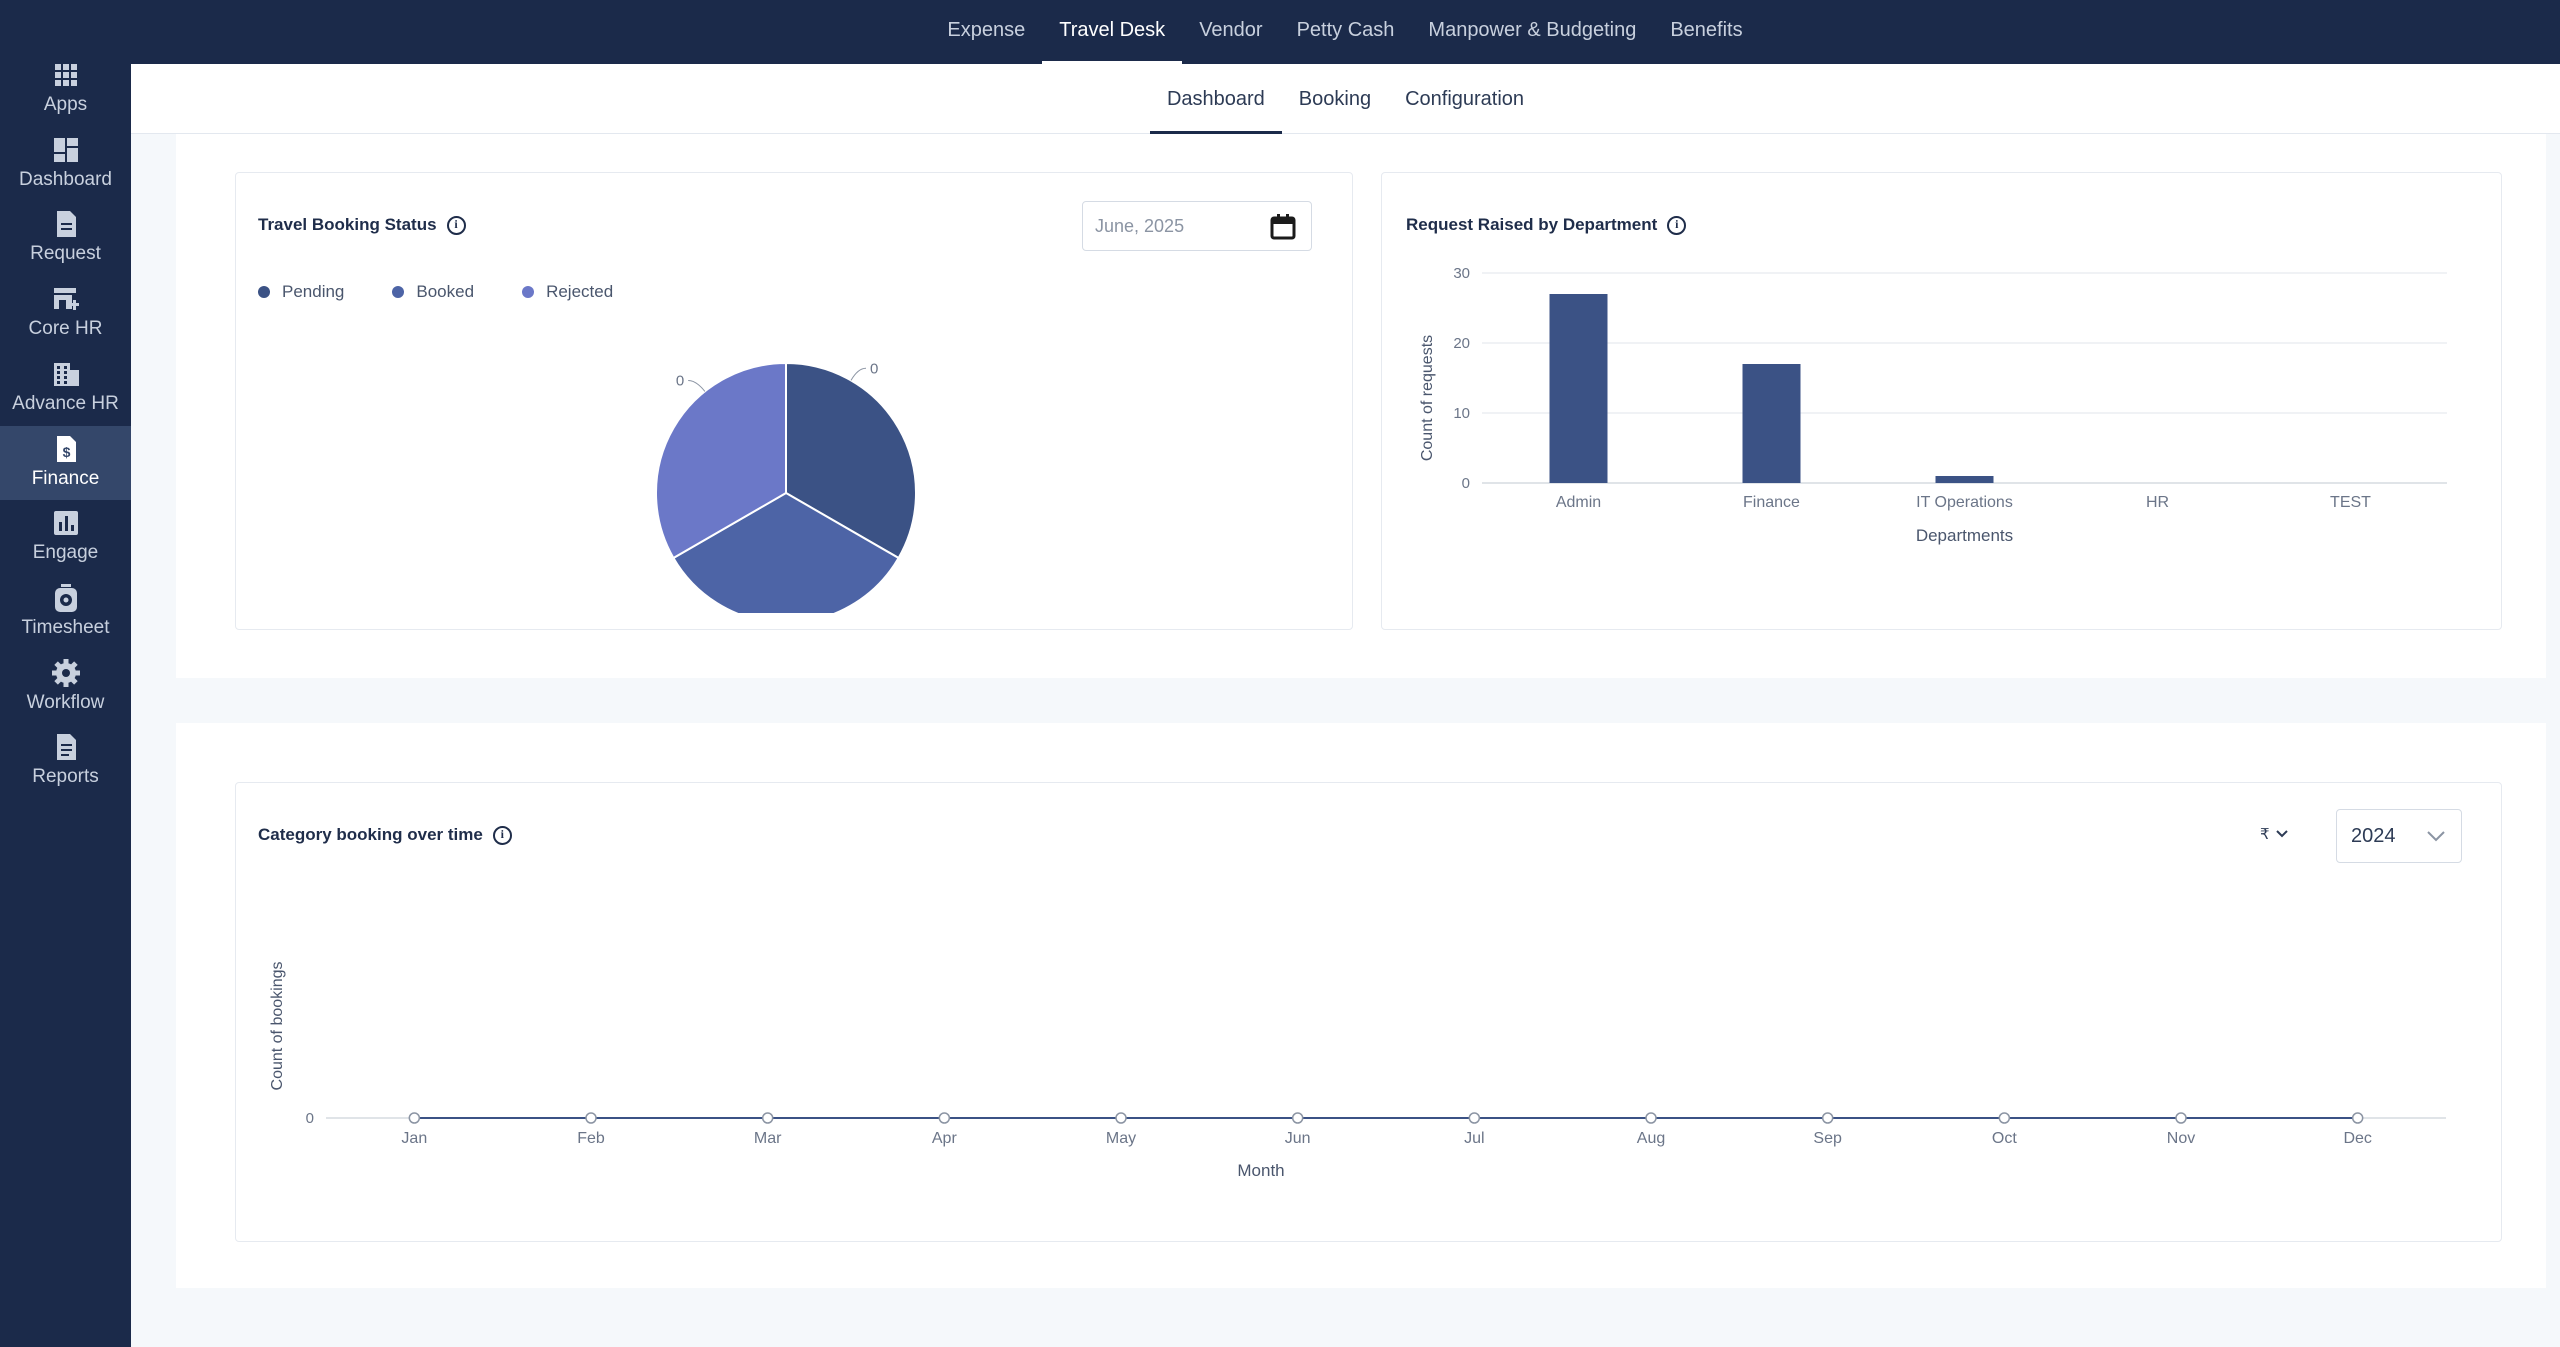  What do you see at coordinates (65, 449) in the screenshot?
I see `finance-icon: $` at bounding box center [65, 449].